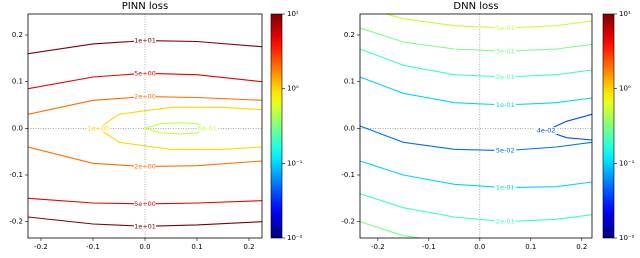 The width and height of the screenshot is (640, 258). Describe the element at coordinates (546, 131) in the screenshot. I see `contour-label: 4e-02` at that location.